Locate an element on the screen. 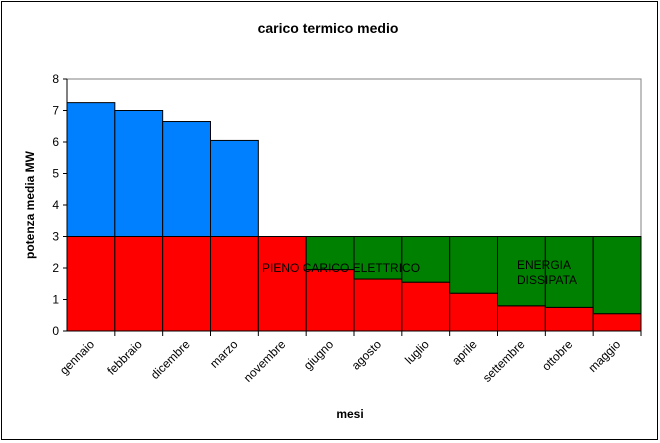 This screenshot has width=660, height=443. y-tick-label: 0 is located at coordinates (55, 331).